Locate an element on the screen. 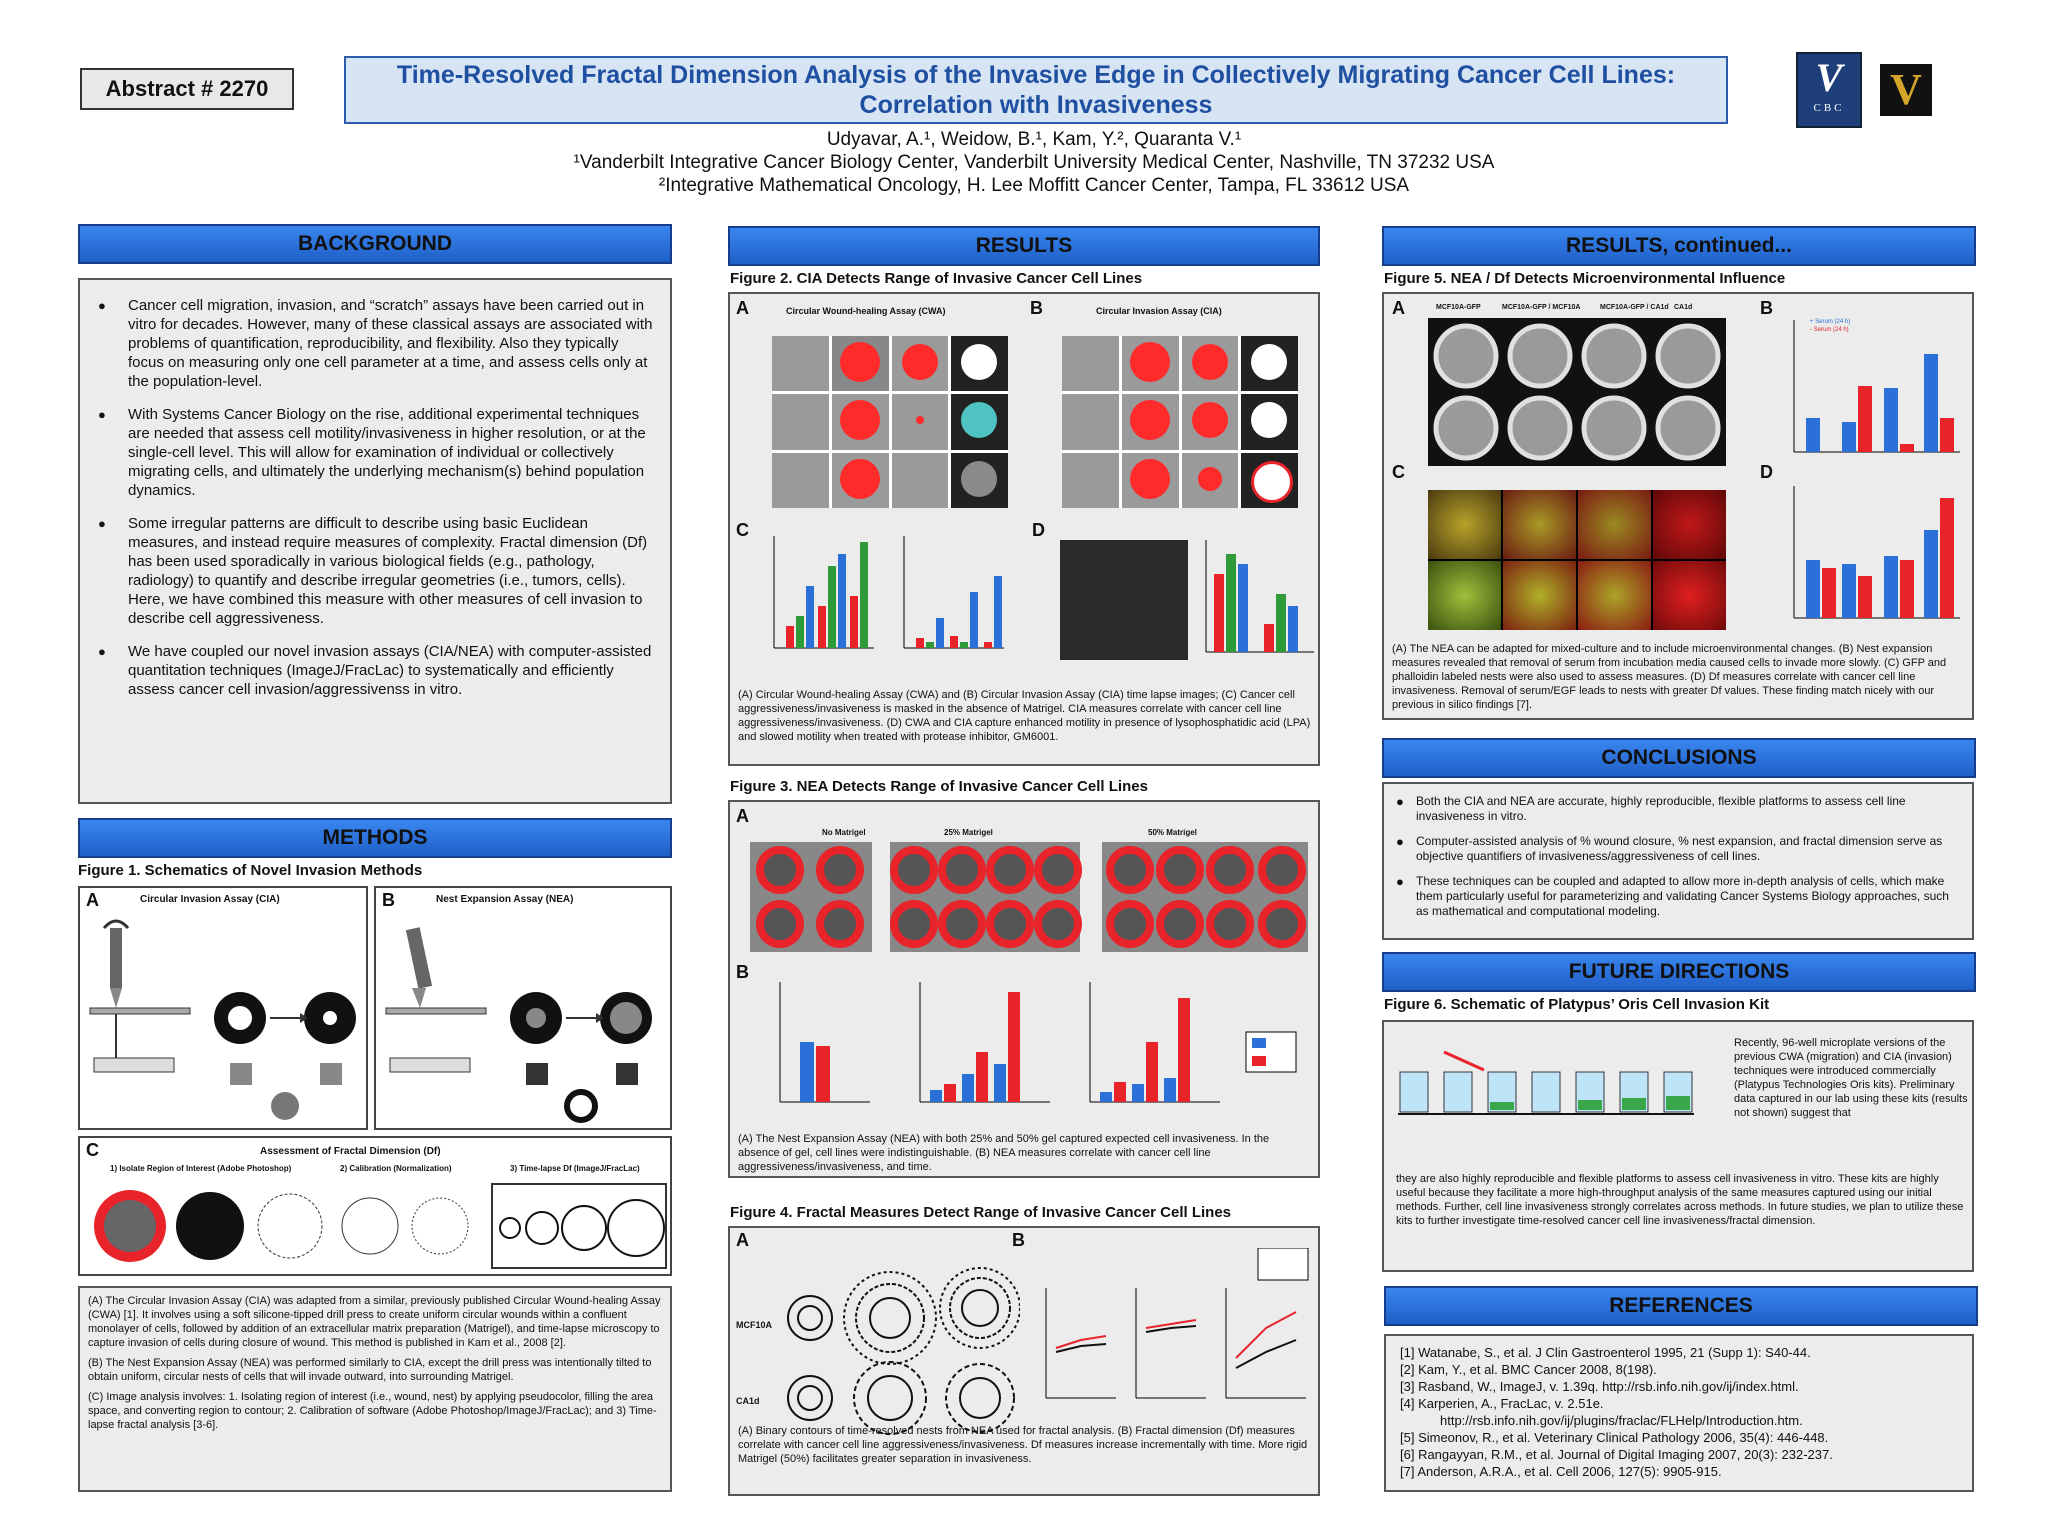 This screenshot has height=1536, width=2048. fig5b-legend: + Serum (24 h) - Serum (24 h) is located at coordinates (1830, 326).